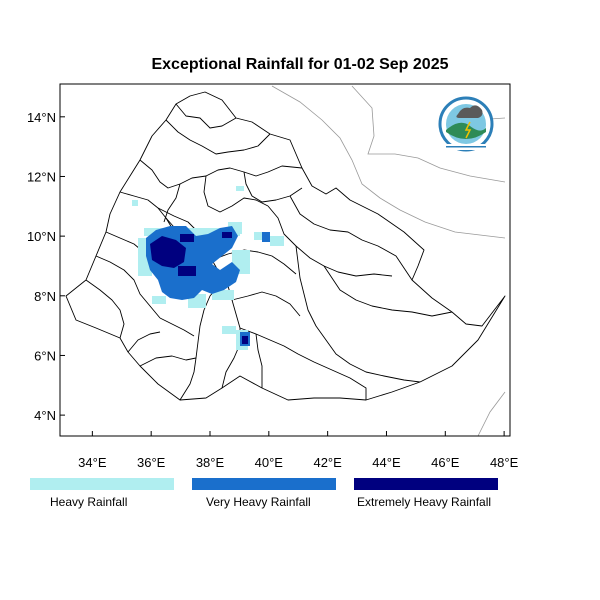  Describe the element at coordinates (386, 462) in the screenshot. I see `x-tick-label: 44°E` at that location.